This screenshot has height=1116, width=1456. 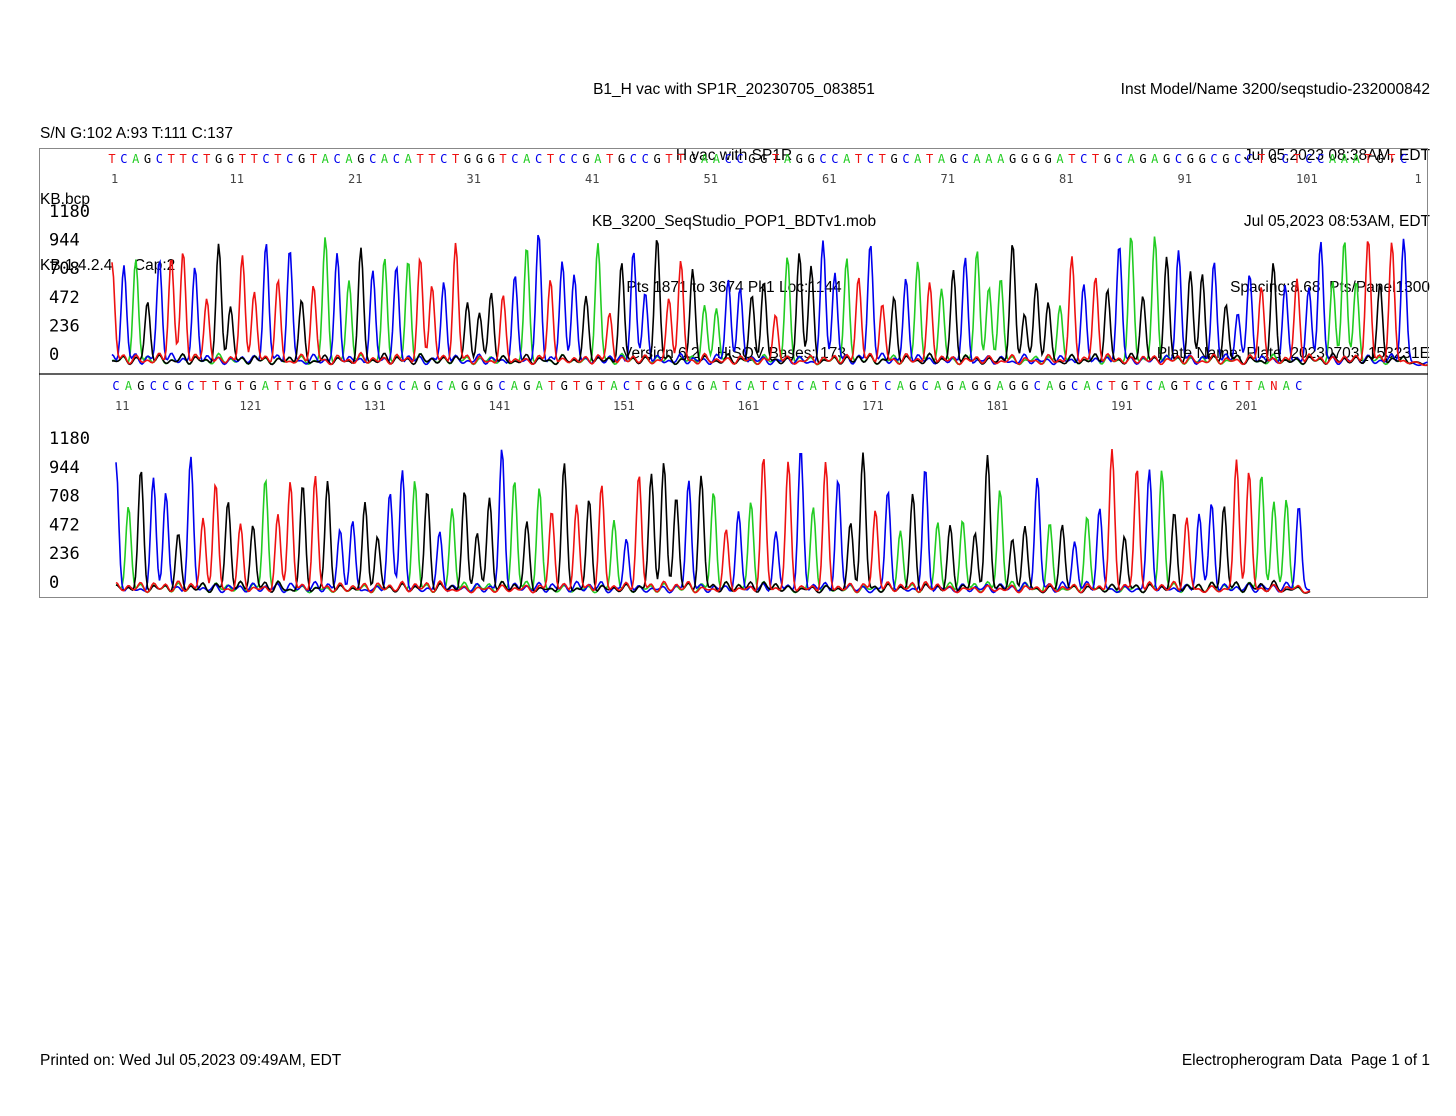 I want to click on position-label: 161, so click(x=749, y=406).